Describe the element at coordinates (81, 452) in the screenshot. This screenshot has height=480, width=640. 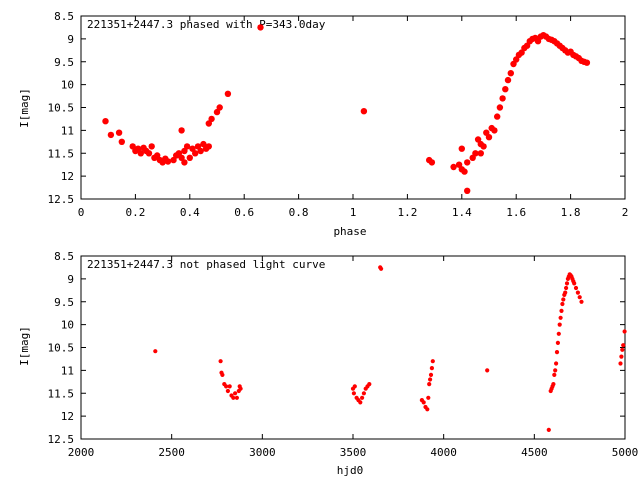
I see `x-tick-label: 2000` at that location.